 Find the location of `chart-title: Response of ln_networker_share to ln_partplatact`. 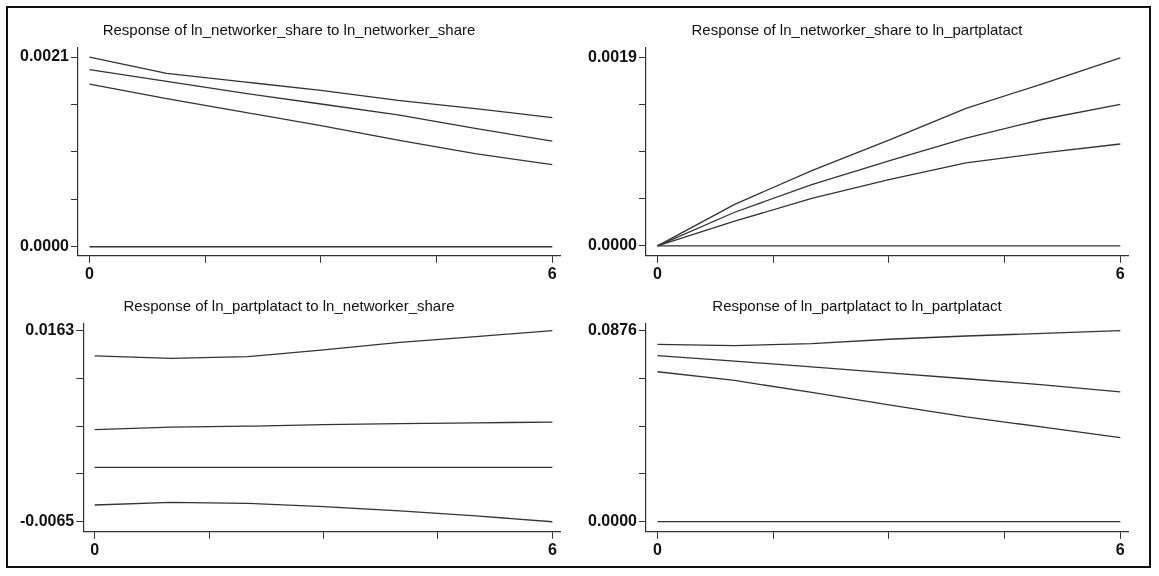

chart-title: Response of ln_networker_share to ln_partplatact is located at coordinates (857, 30).